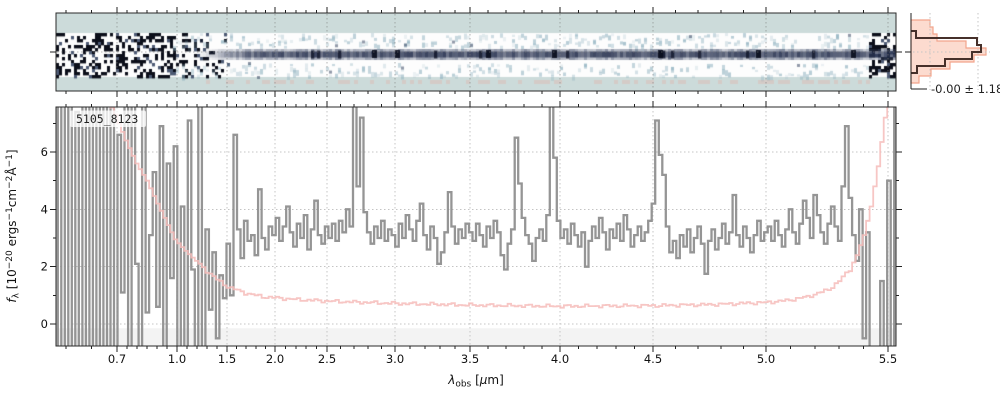 This screenshot has width=1000, height=400. I want to click on x-tick-label: 4.5, so click(653, 359).